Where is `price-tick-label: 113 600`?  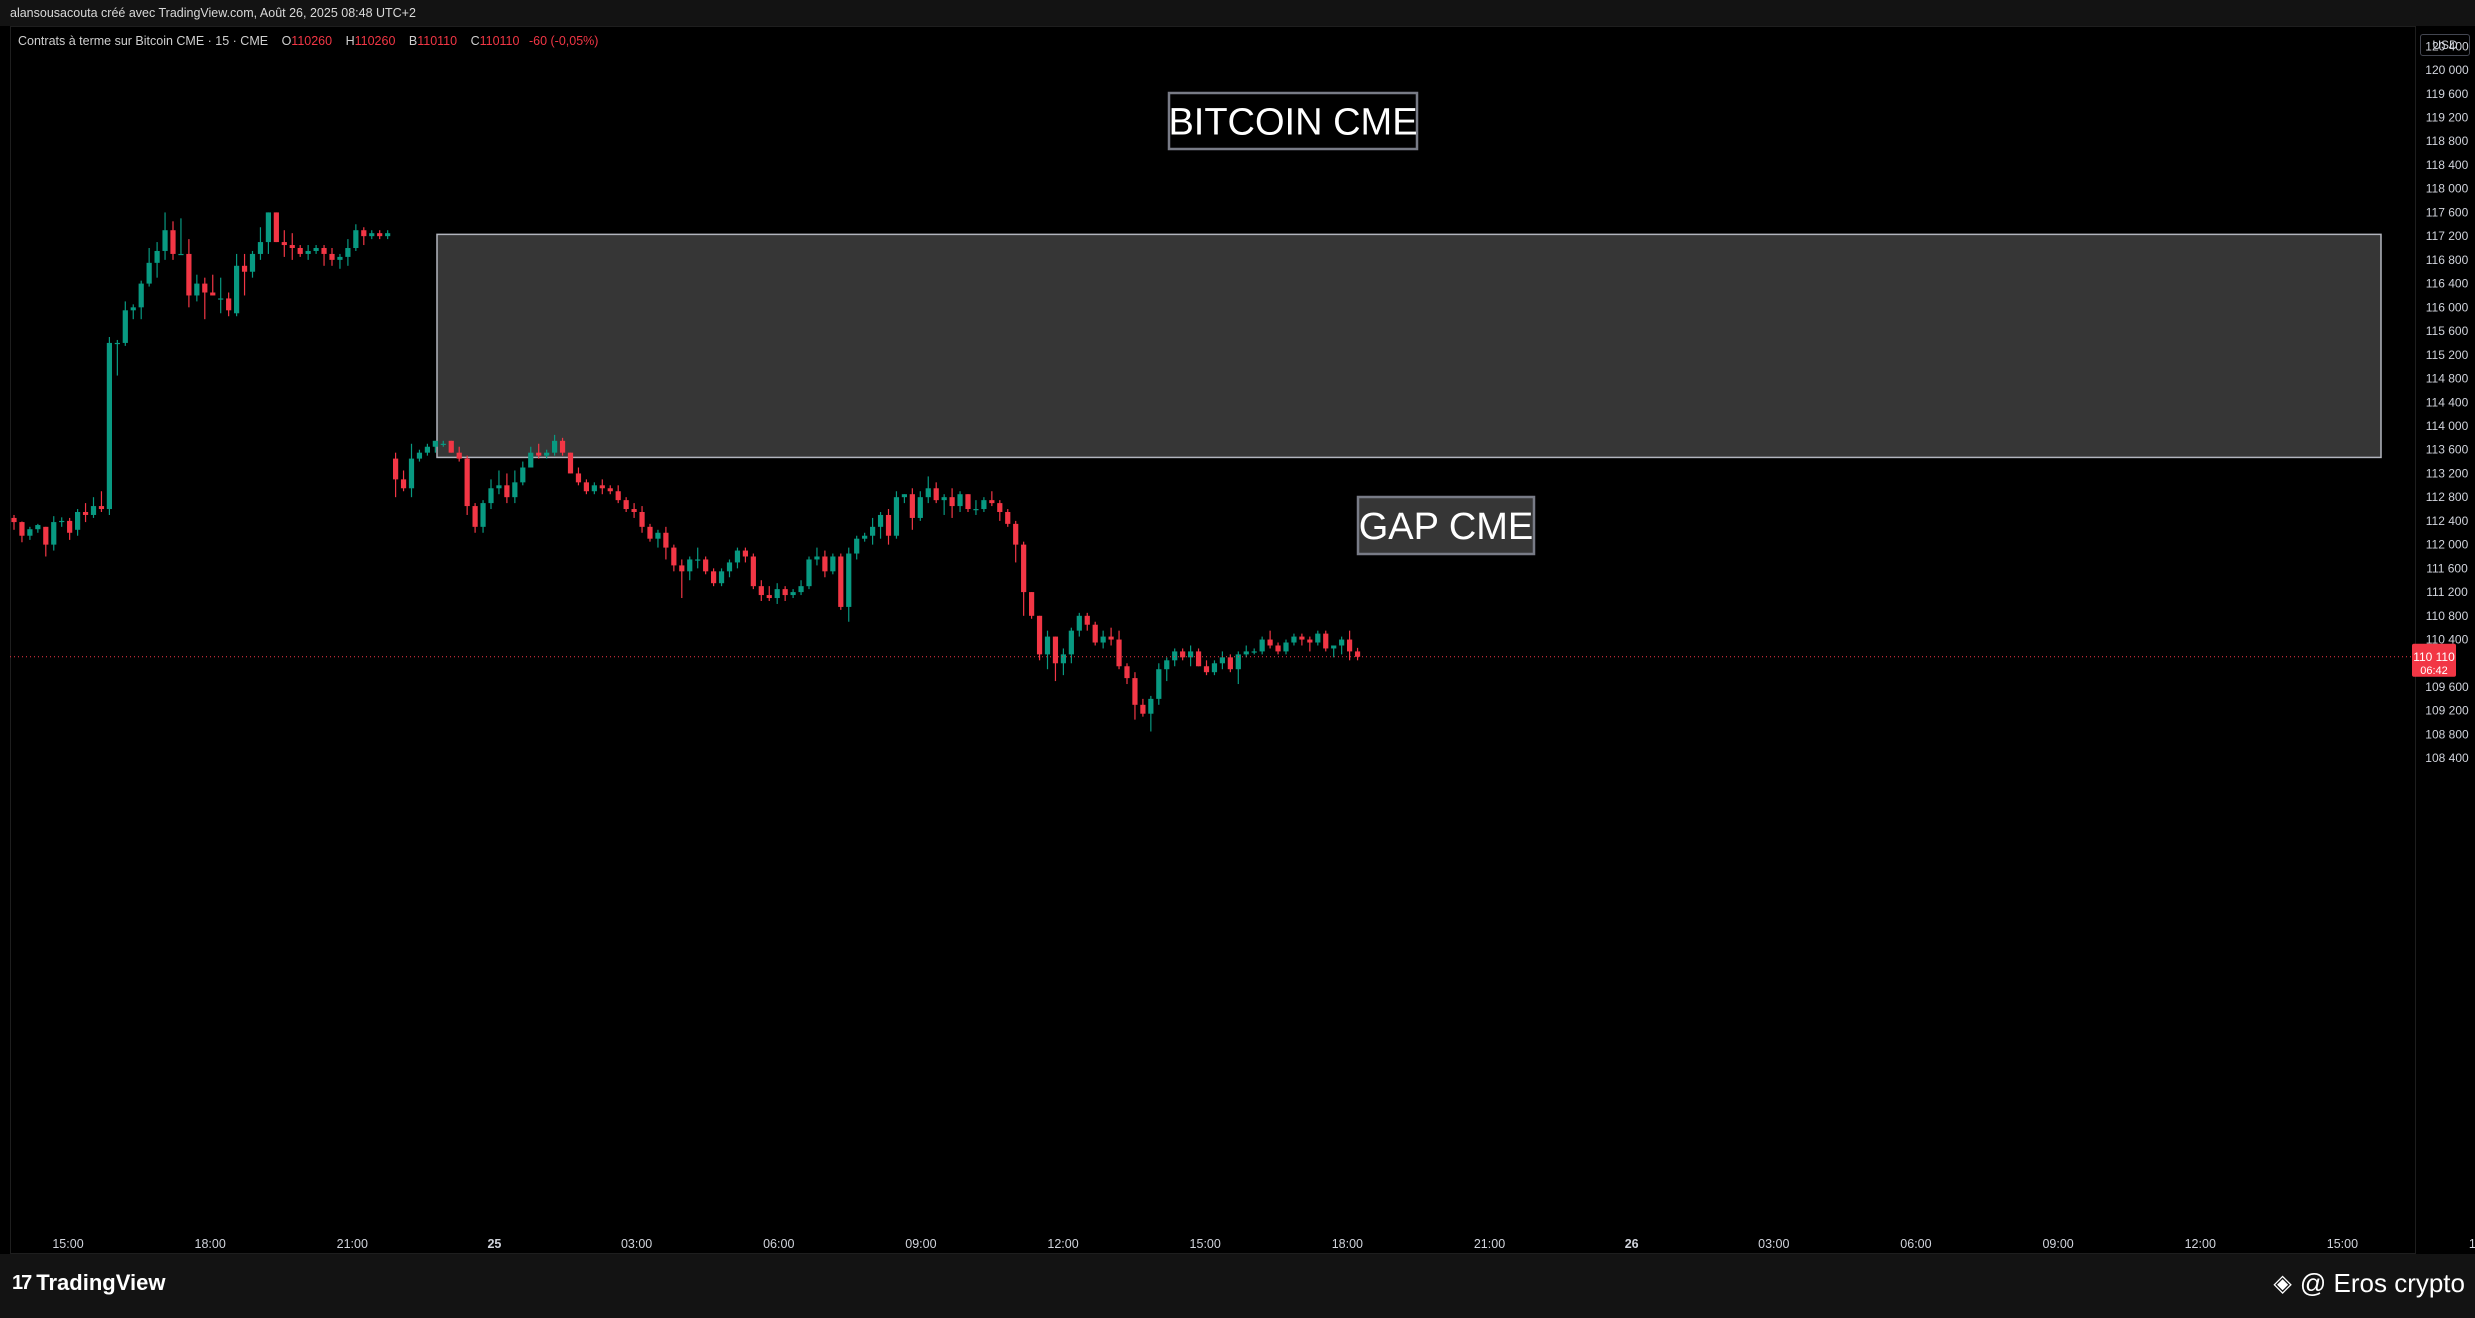
price-tick-label: 113 600 is located at coordinates (2447, 450).